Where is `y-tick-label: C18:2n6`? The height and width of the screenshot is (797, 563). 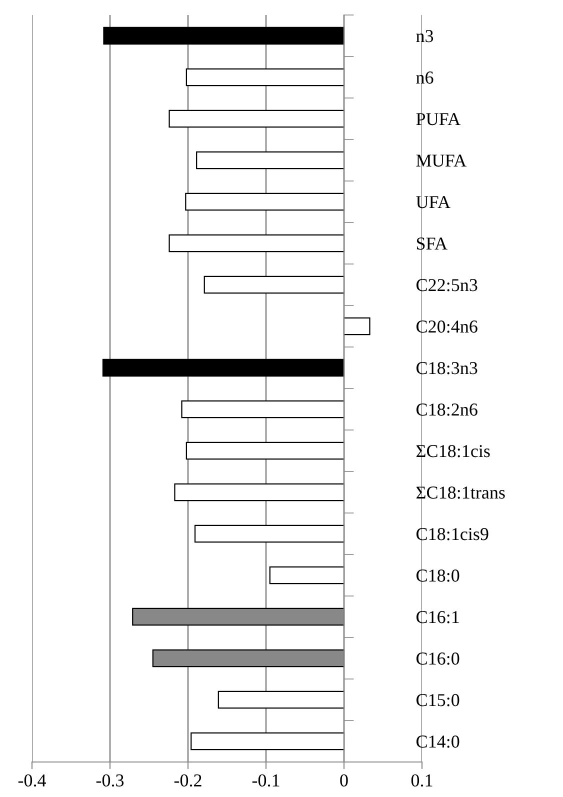 y-tick-label: C18:2n6 is located at coordinates (447, 410).